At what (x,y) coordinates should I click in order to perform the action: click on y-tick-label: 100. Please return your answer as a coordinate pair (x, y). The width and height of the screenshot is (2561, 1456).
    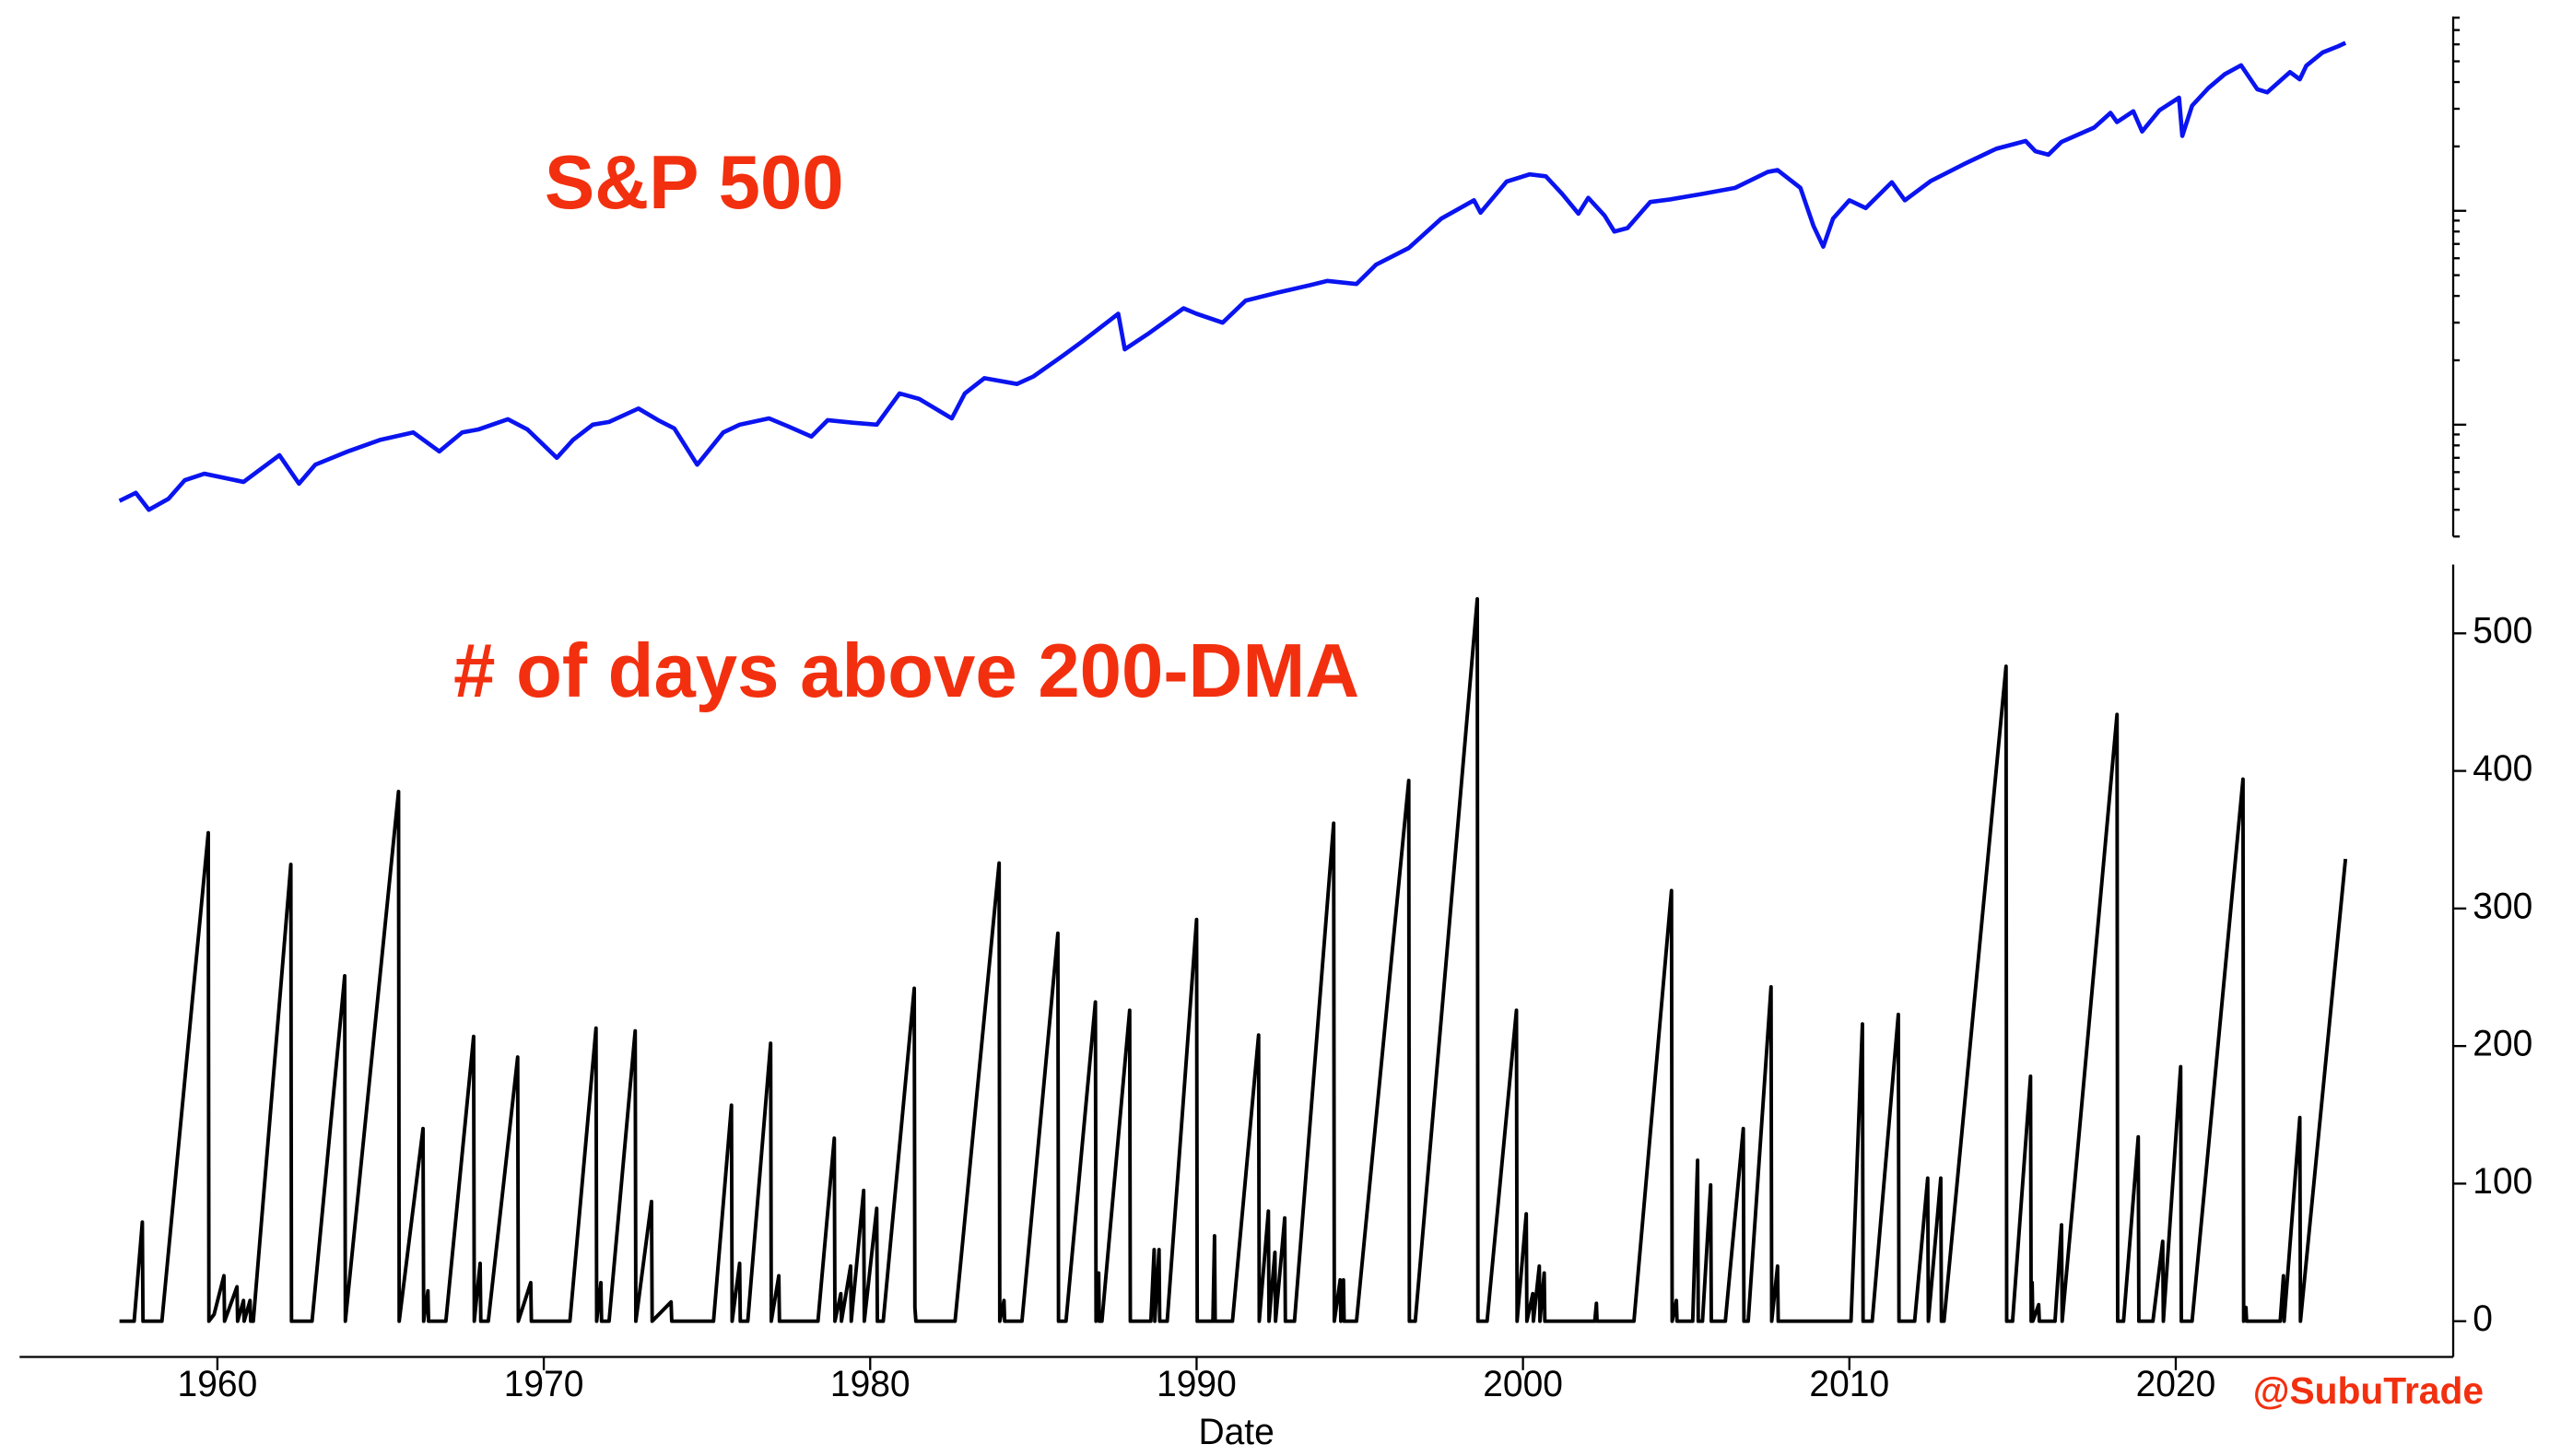
    Looking at the image, I should click on (2502, 1182).